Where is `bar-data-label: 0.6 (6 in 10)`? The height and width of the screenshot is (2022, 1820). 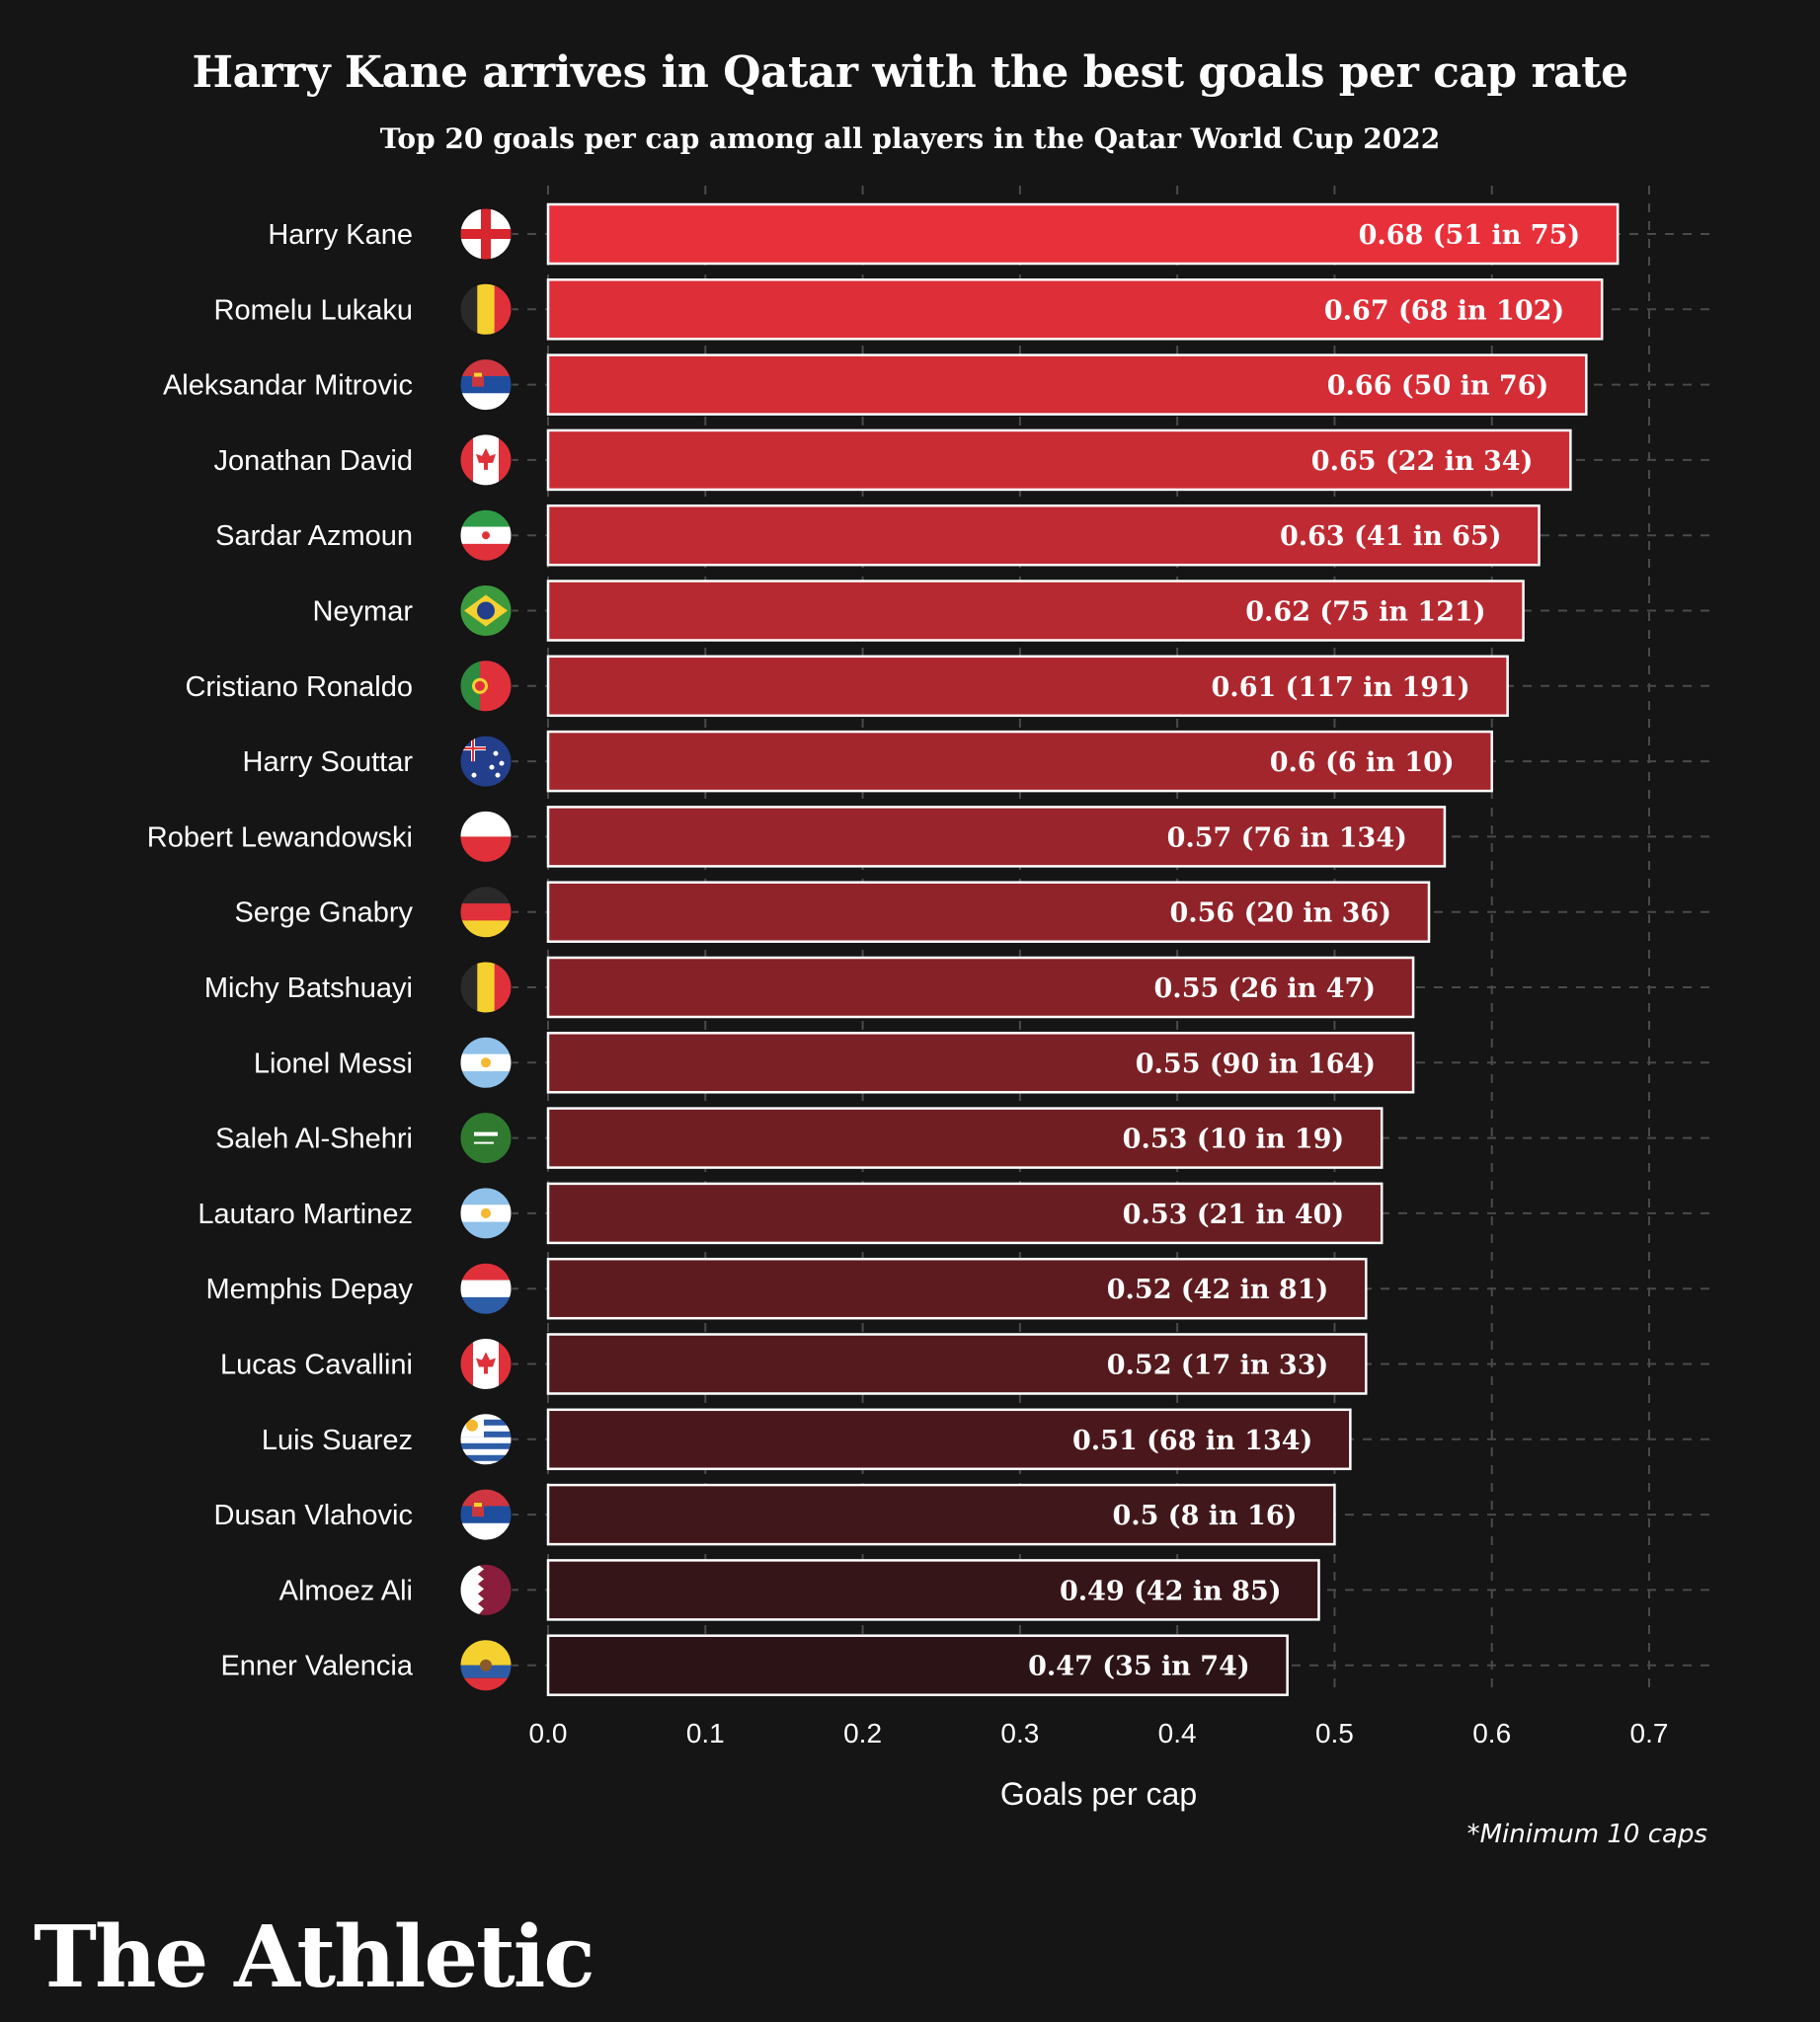
bar-data-label: 0.6 (6 in 10) is located at coordinates (1362, 762).